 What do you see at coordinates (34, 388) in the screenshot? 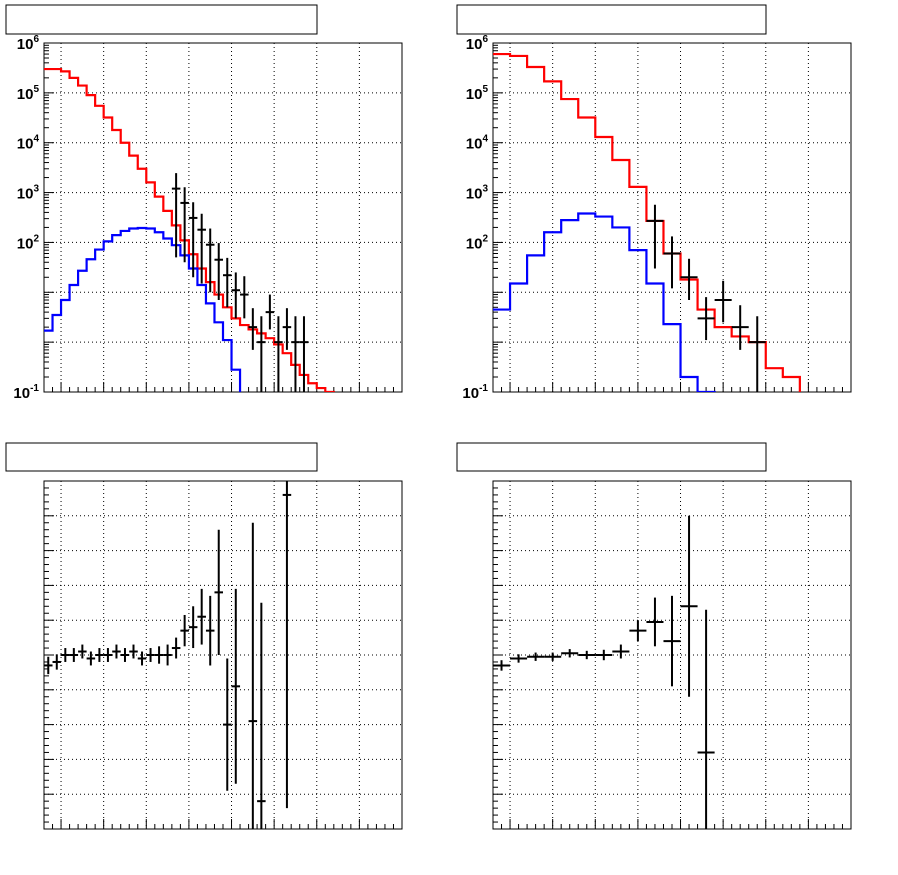
I see `y-tick-label-exponent: -1` at bounding box center [34, 388].